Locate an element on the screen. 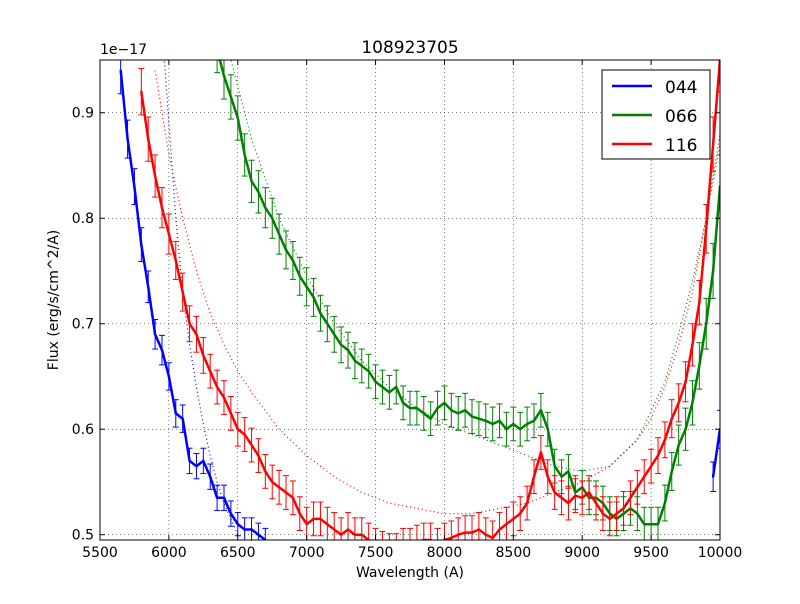  x-tick-label: 6000 is located at coordinates (169, 553).